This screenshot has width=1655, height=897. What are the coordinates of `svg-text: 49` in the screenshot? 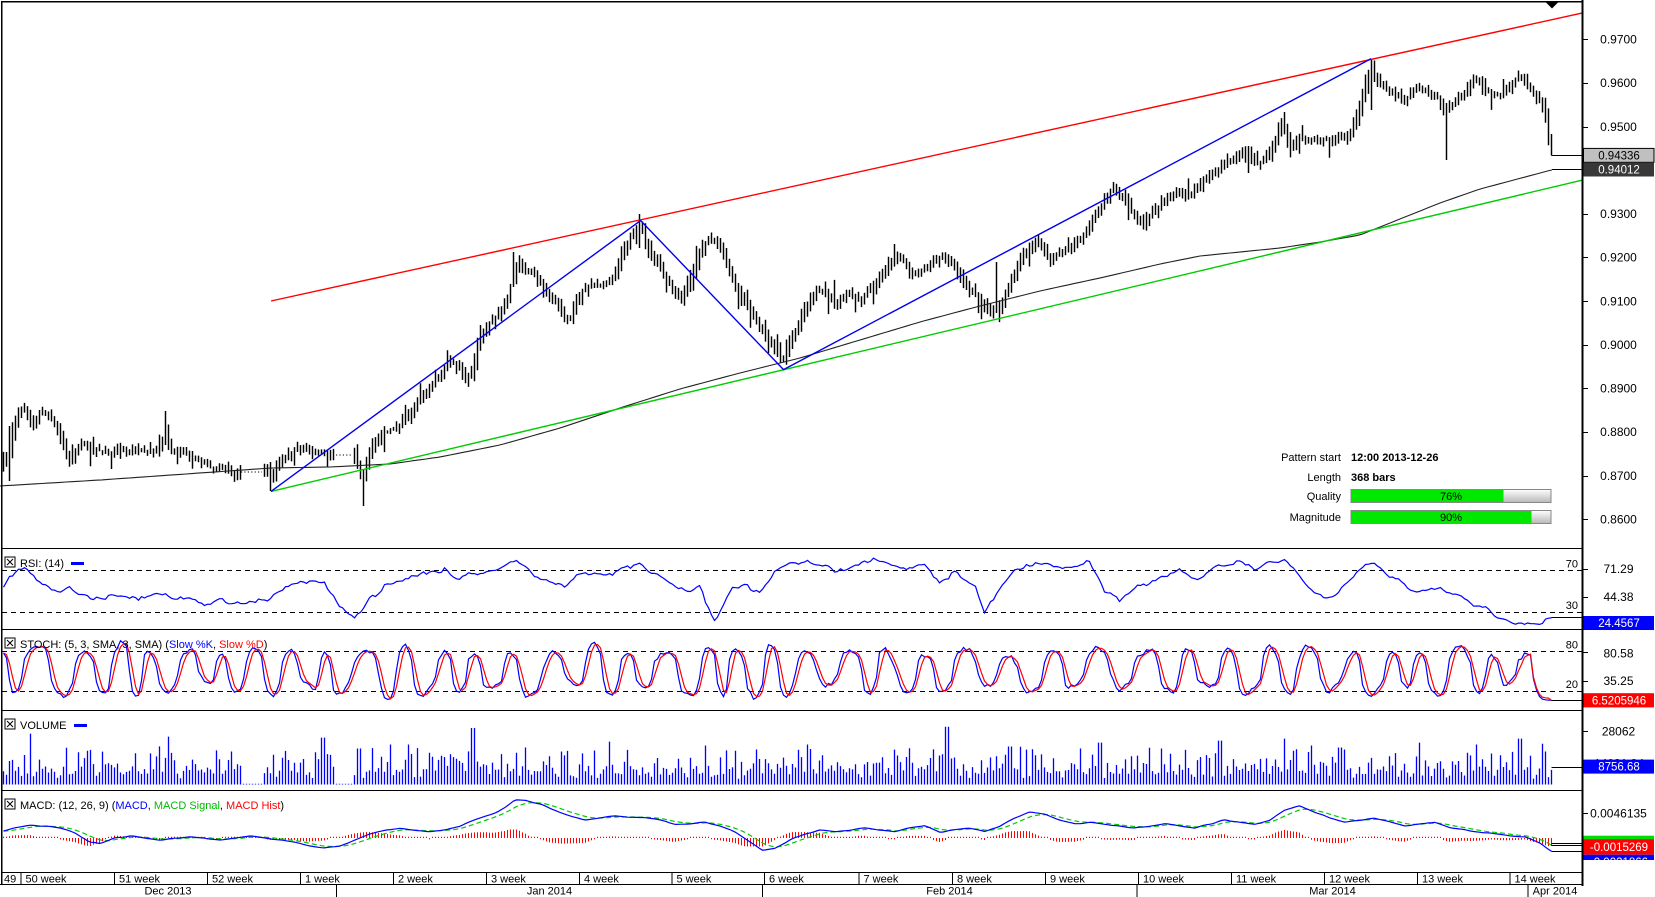 It's located at (10, 880).